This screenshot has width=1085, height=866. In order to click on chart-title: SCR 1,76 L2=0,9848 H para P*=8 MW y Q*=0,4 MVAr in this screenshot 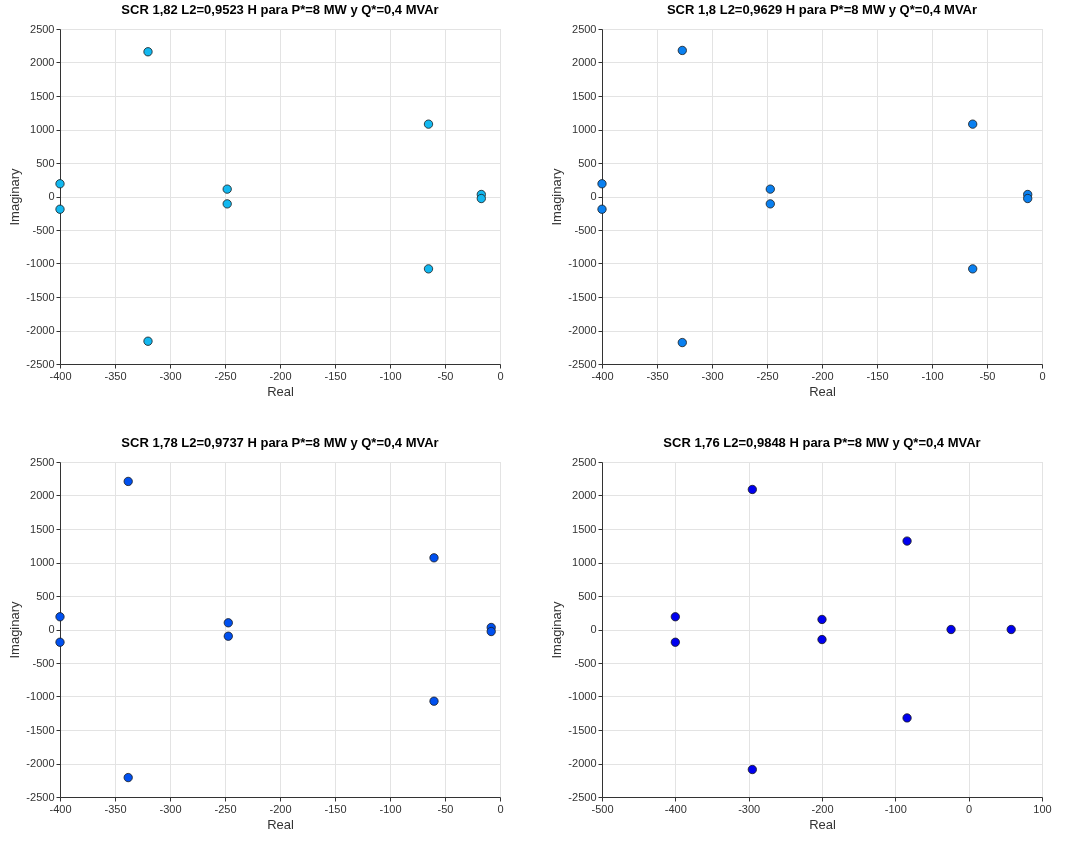, I will do `click(822, 442)`.